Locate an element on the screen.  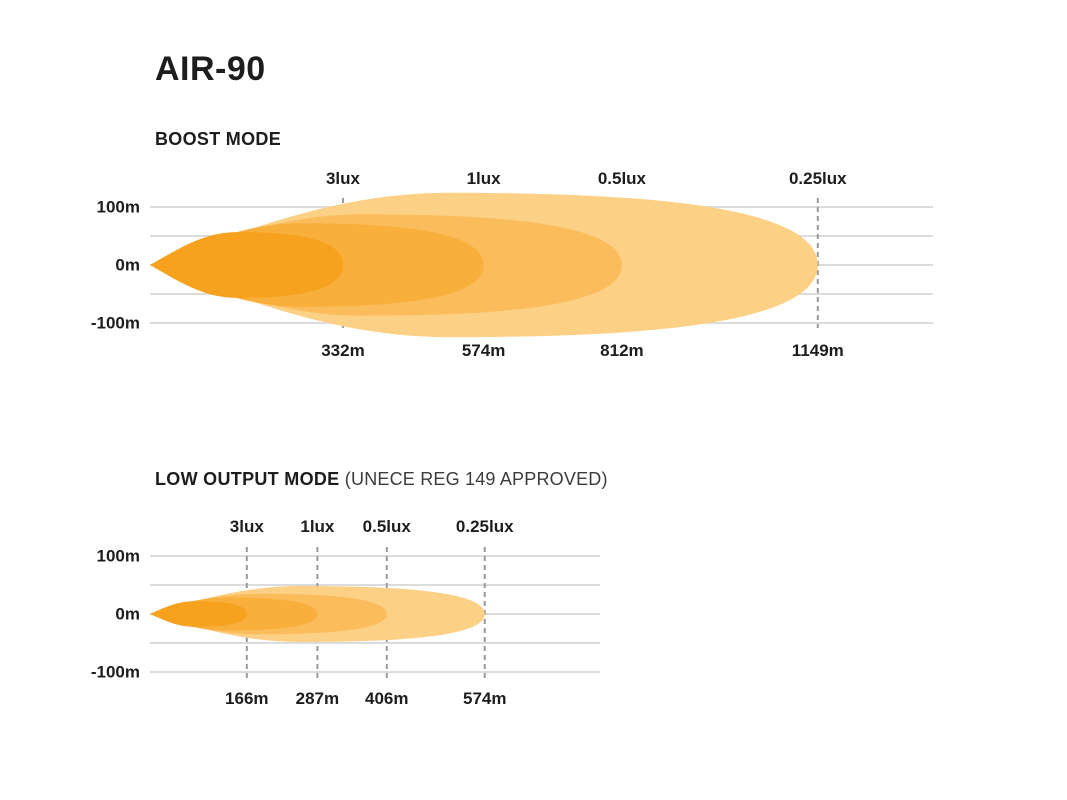
distance-label-812m: 812m is located at coordinates (622, 350).